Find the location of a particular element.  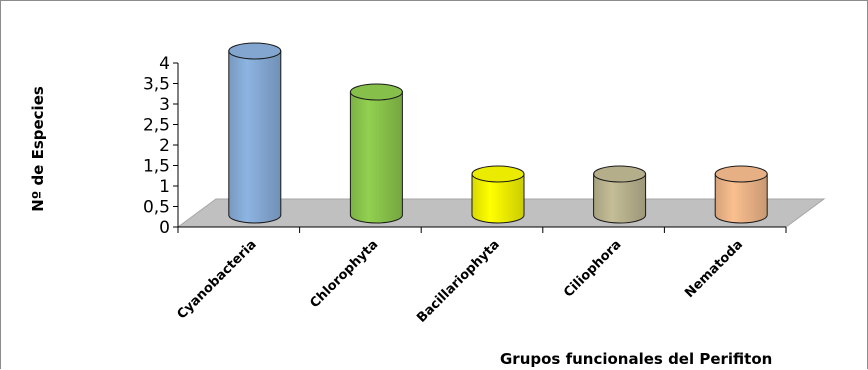

bar-chlorophyta is located at coordinates (376, 153).